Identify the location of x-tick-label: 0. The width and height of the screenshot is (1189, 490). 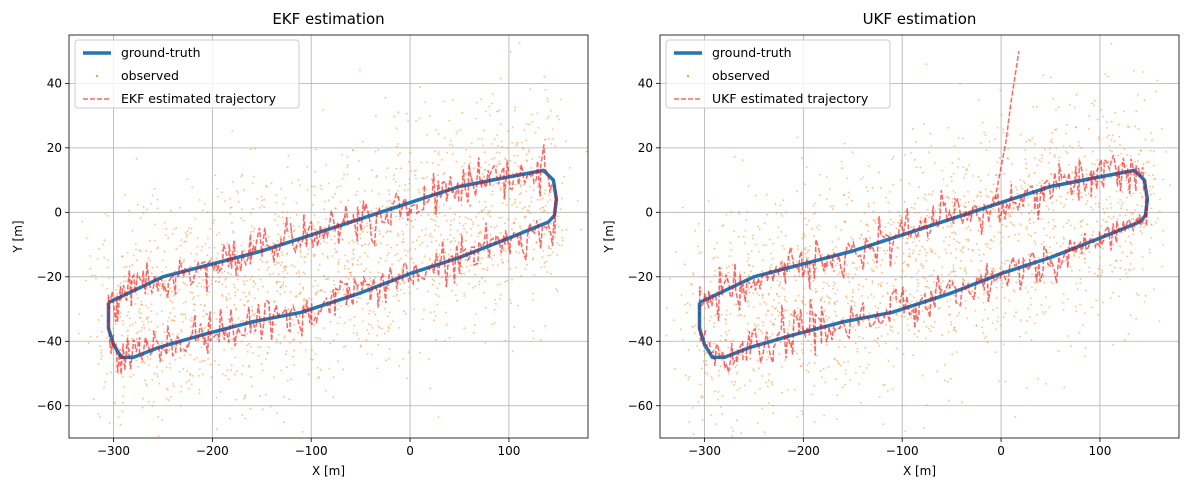
(1001, 451).